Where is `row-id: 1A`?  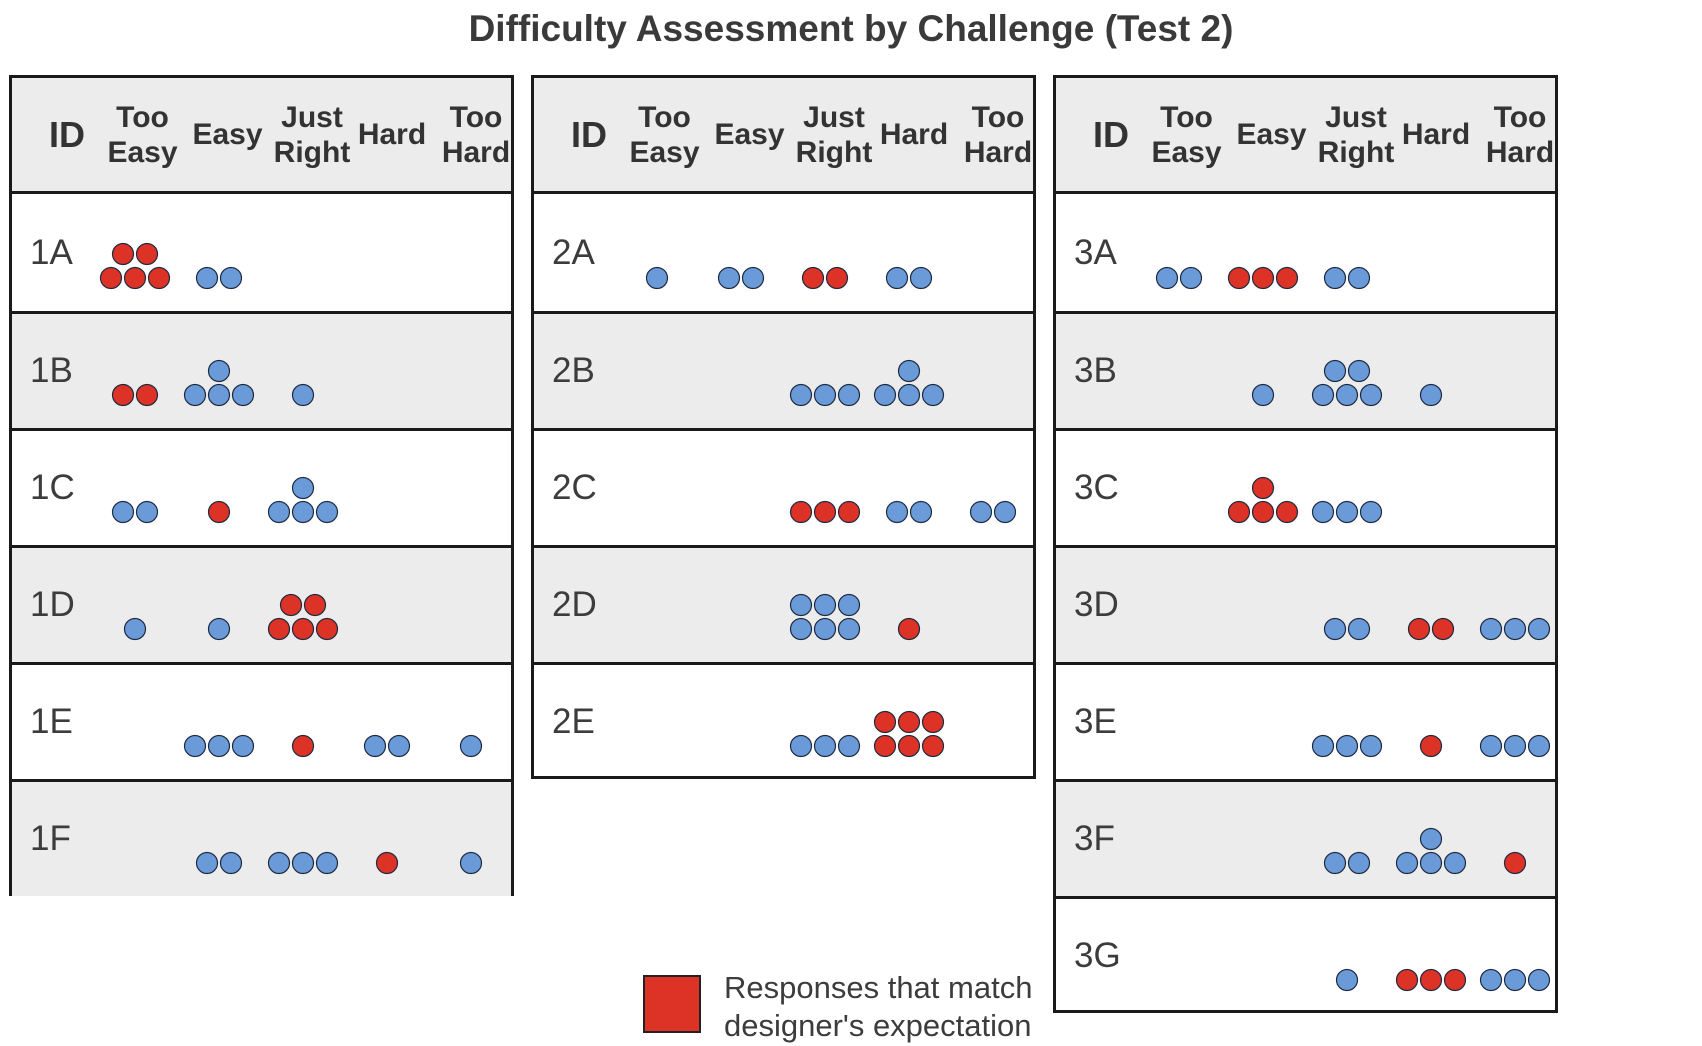 row-id: 1A is located at coordinates (51, 252).